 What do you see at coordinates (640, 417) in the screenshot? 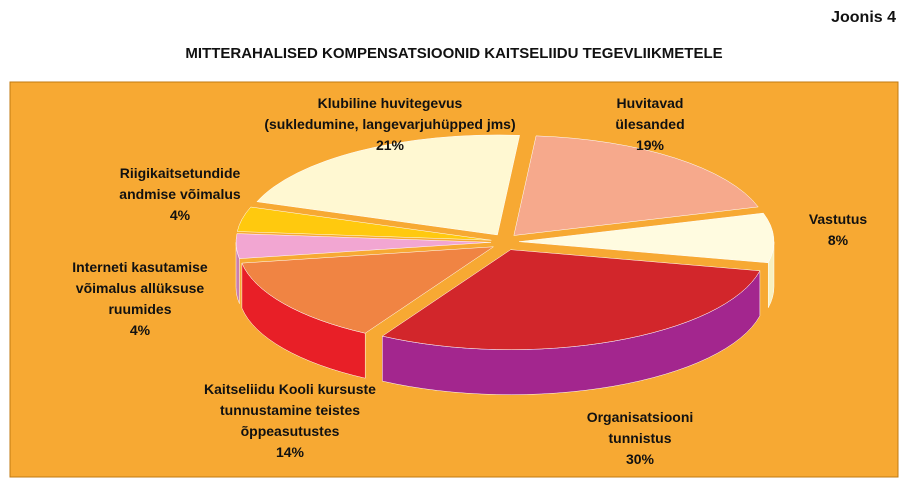
I see `slice-label-line: Organisatsiooni` at bounding box center [640, 417].